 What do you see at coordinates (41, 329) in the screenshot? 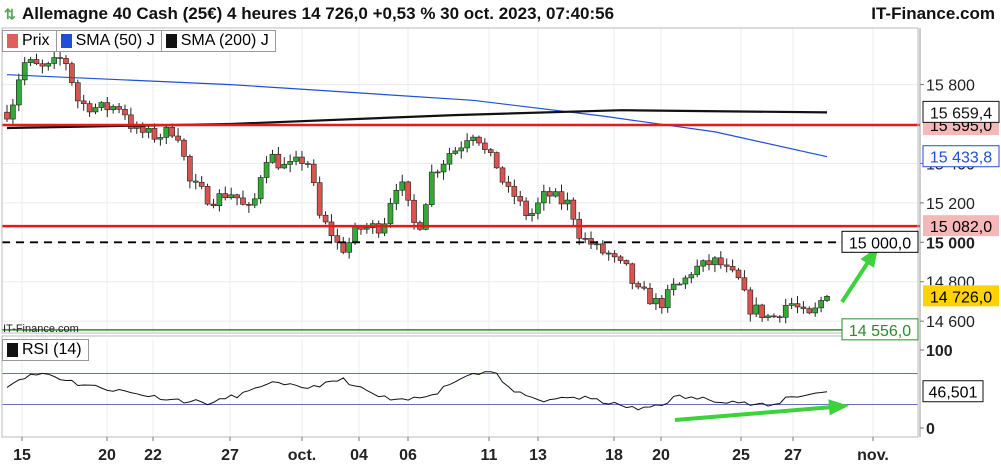
I see `watermark: IT-Finance.com` at bounding box center [41, 329].